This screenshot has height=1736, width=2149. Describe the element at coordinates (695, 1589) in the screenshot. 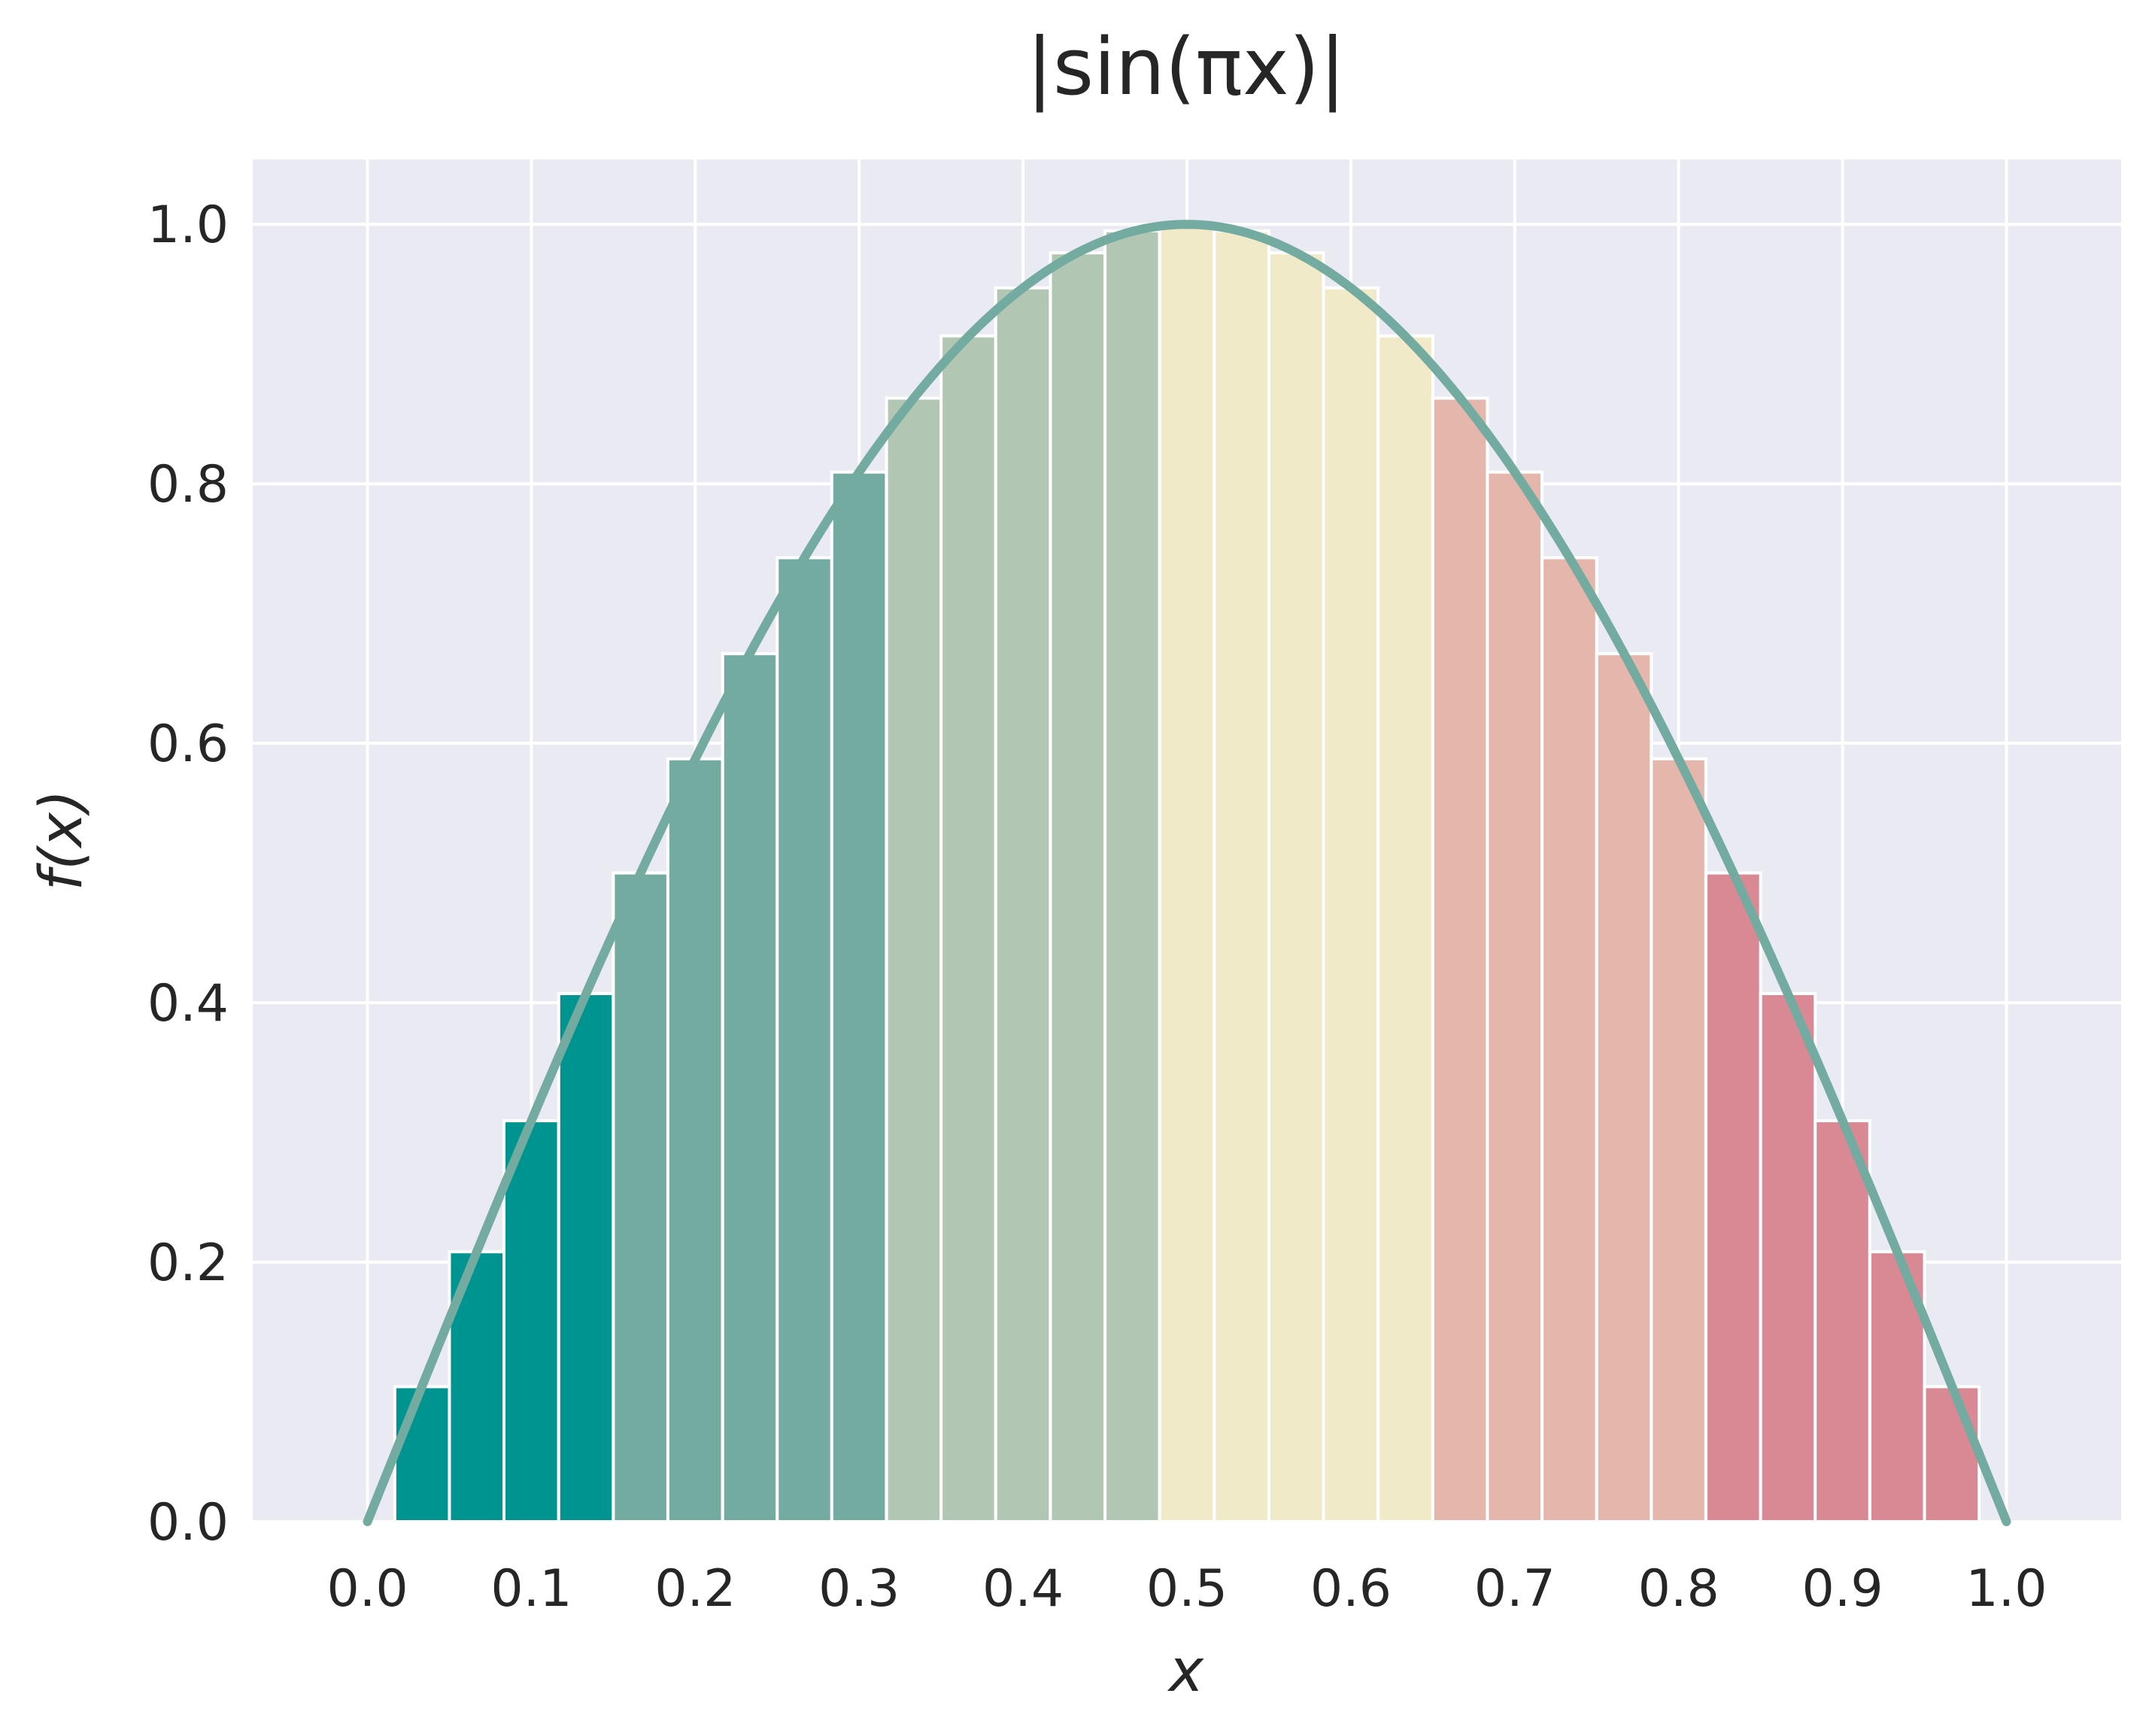

I see `x-tick-label: 0.2` at that location.